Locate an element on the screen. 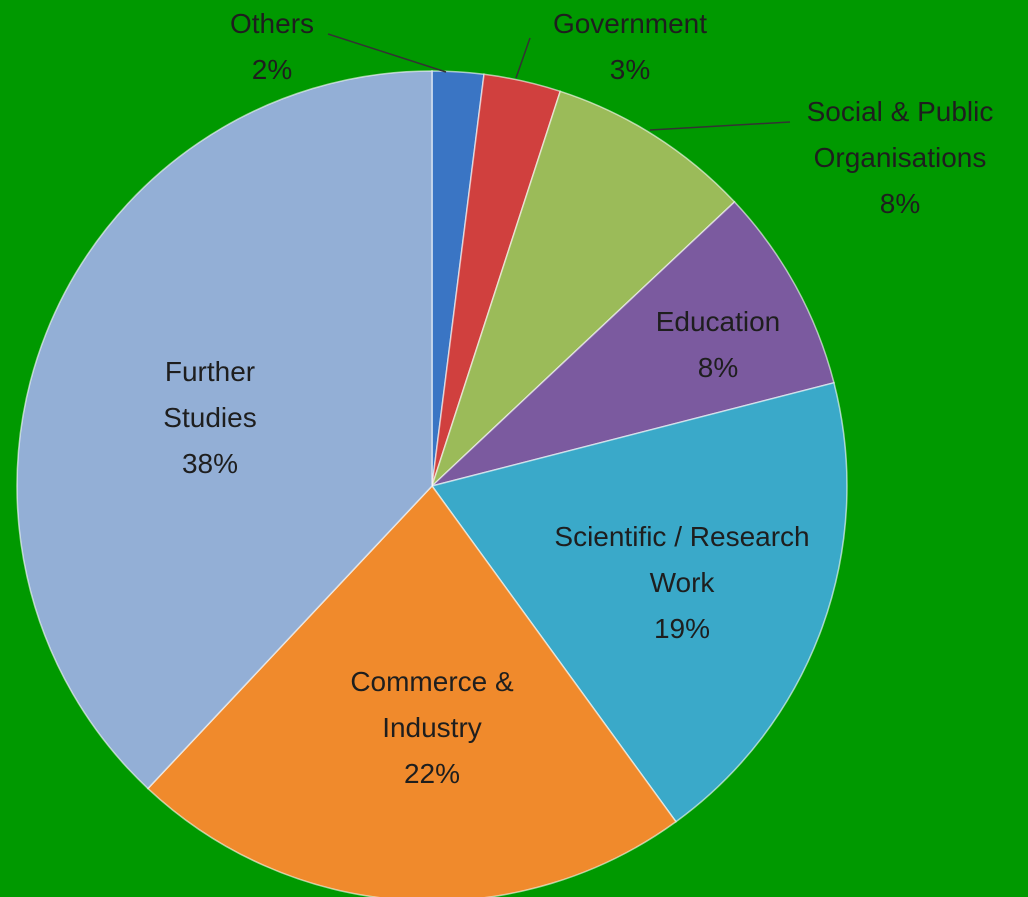 The height and width of the screenshot is (897, 1028). category-name: Commerce & Industry is located at coordinates (432, 704).